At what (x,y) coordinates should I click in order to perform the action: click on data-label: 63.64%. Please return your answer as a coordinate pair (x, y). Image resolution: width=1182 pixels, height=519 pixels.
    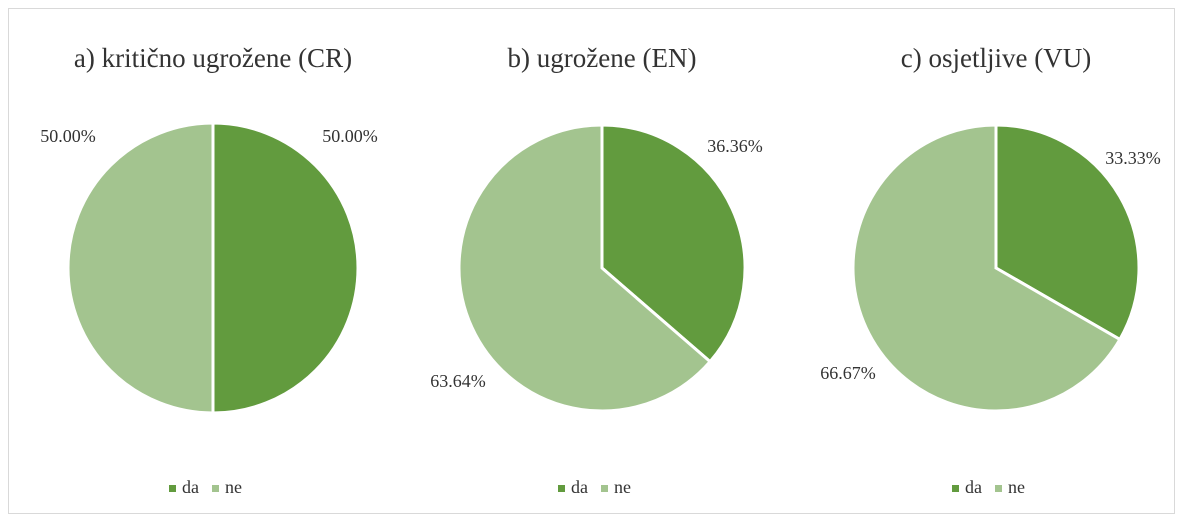
    Looking at the image, I should click on (458, 381).